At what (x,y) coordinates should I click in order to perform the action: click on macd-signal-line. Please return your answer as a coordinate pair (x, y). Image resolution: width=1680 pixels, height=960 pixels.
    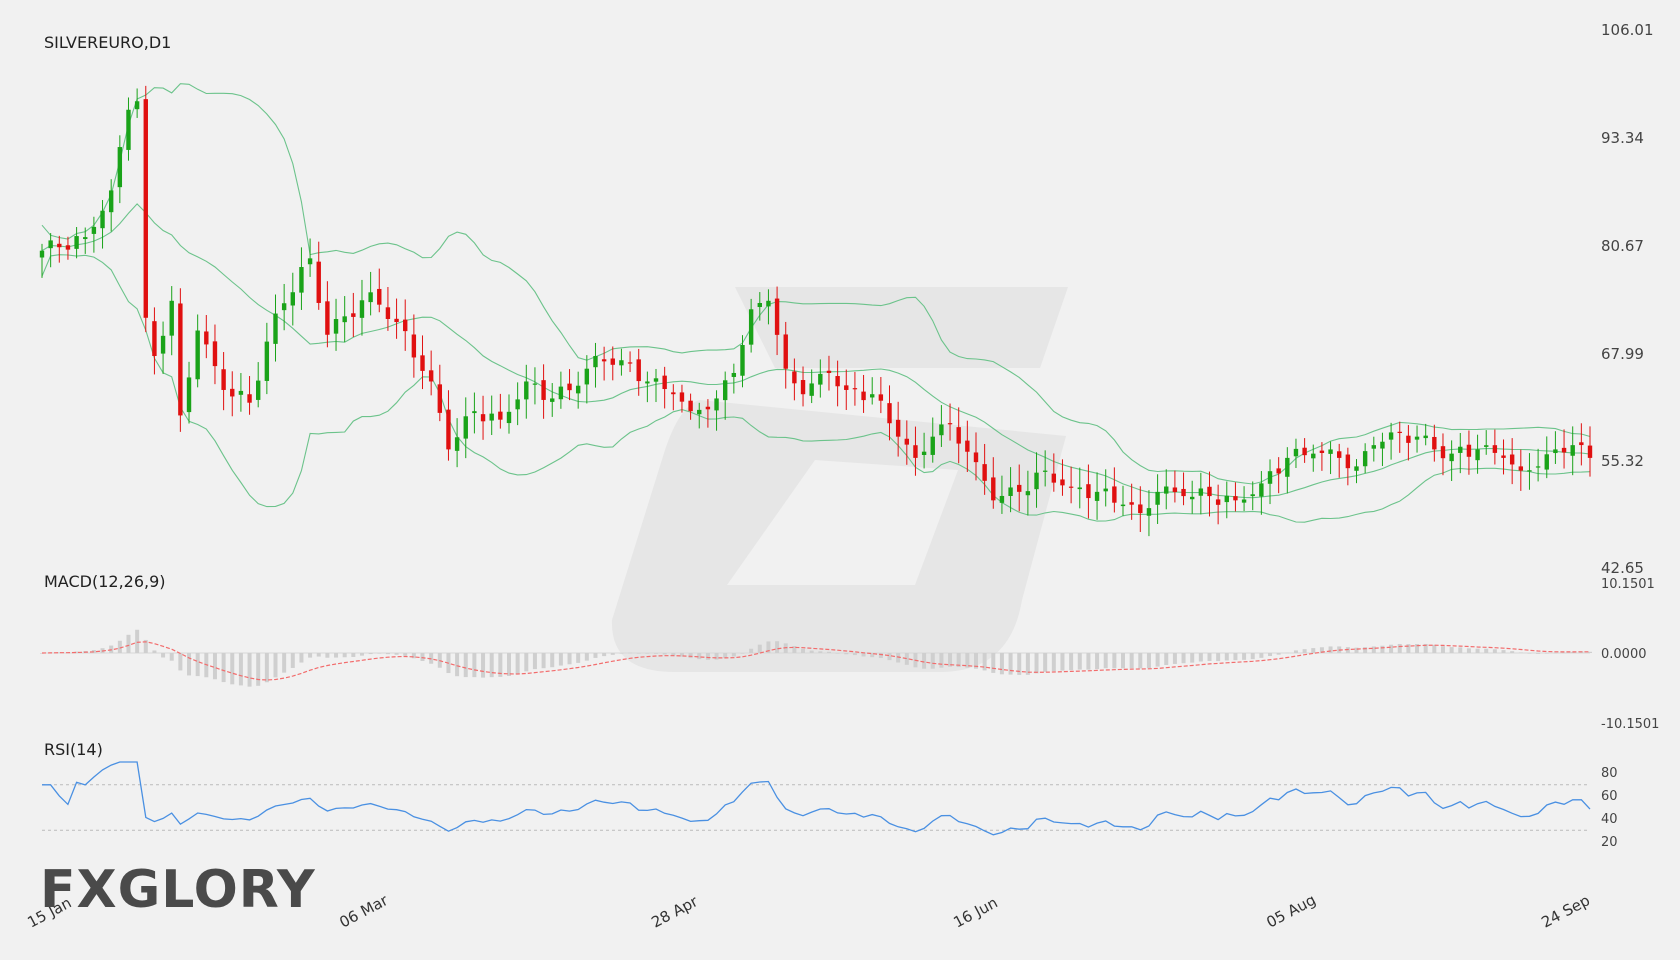
    Looking at the image, I should click on (815, 661).